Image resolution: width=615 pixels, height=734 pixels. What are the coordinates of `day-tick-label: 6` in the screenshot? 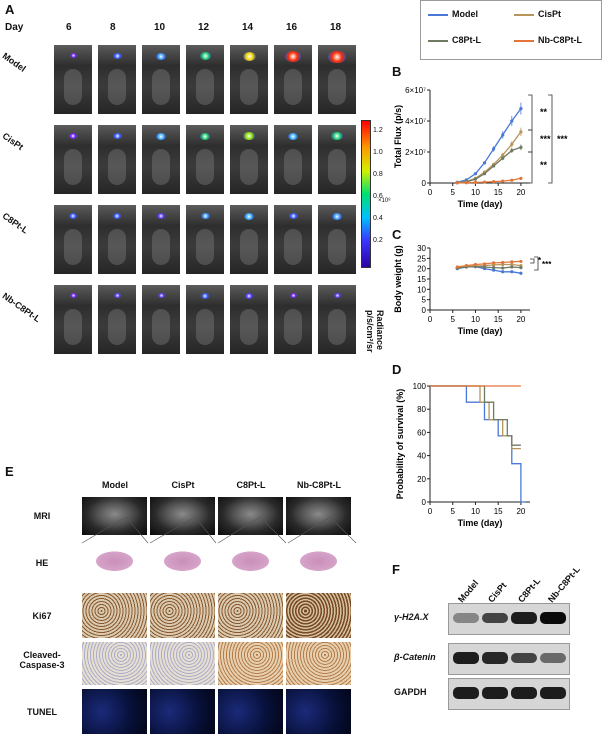 It's located at (69, 27).